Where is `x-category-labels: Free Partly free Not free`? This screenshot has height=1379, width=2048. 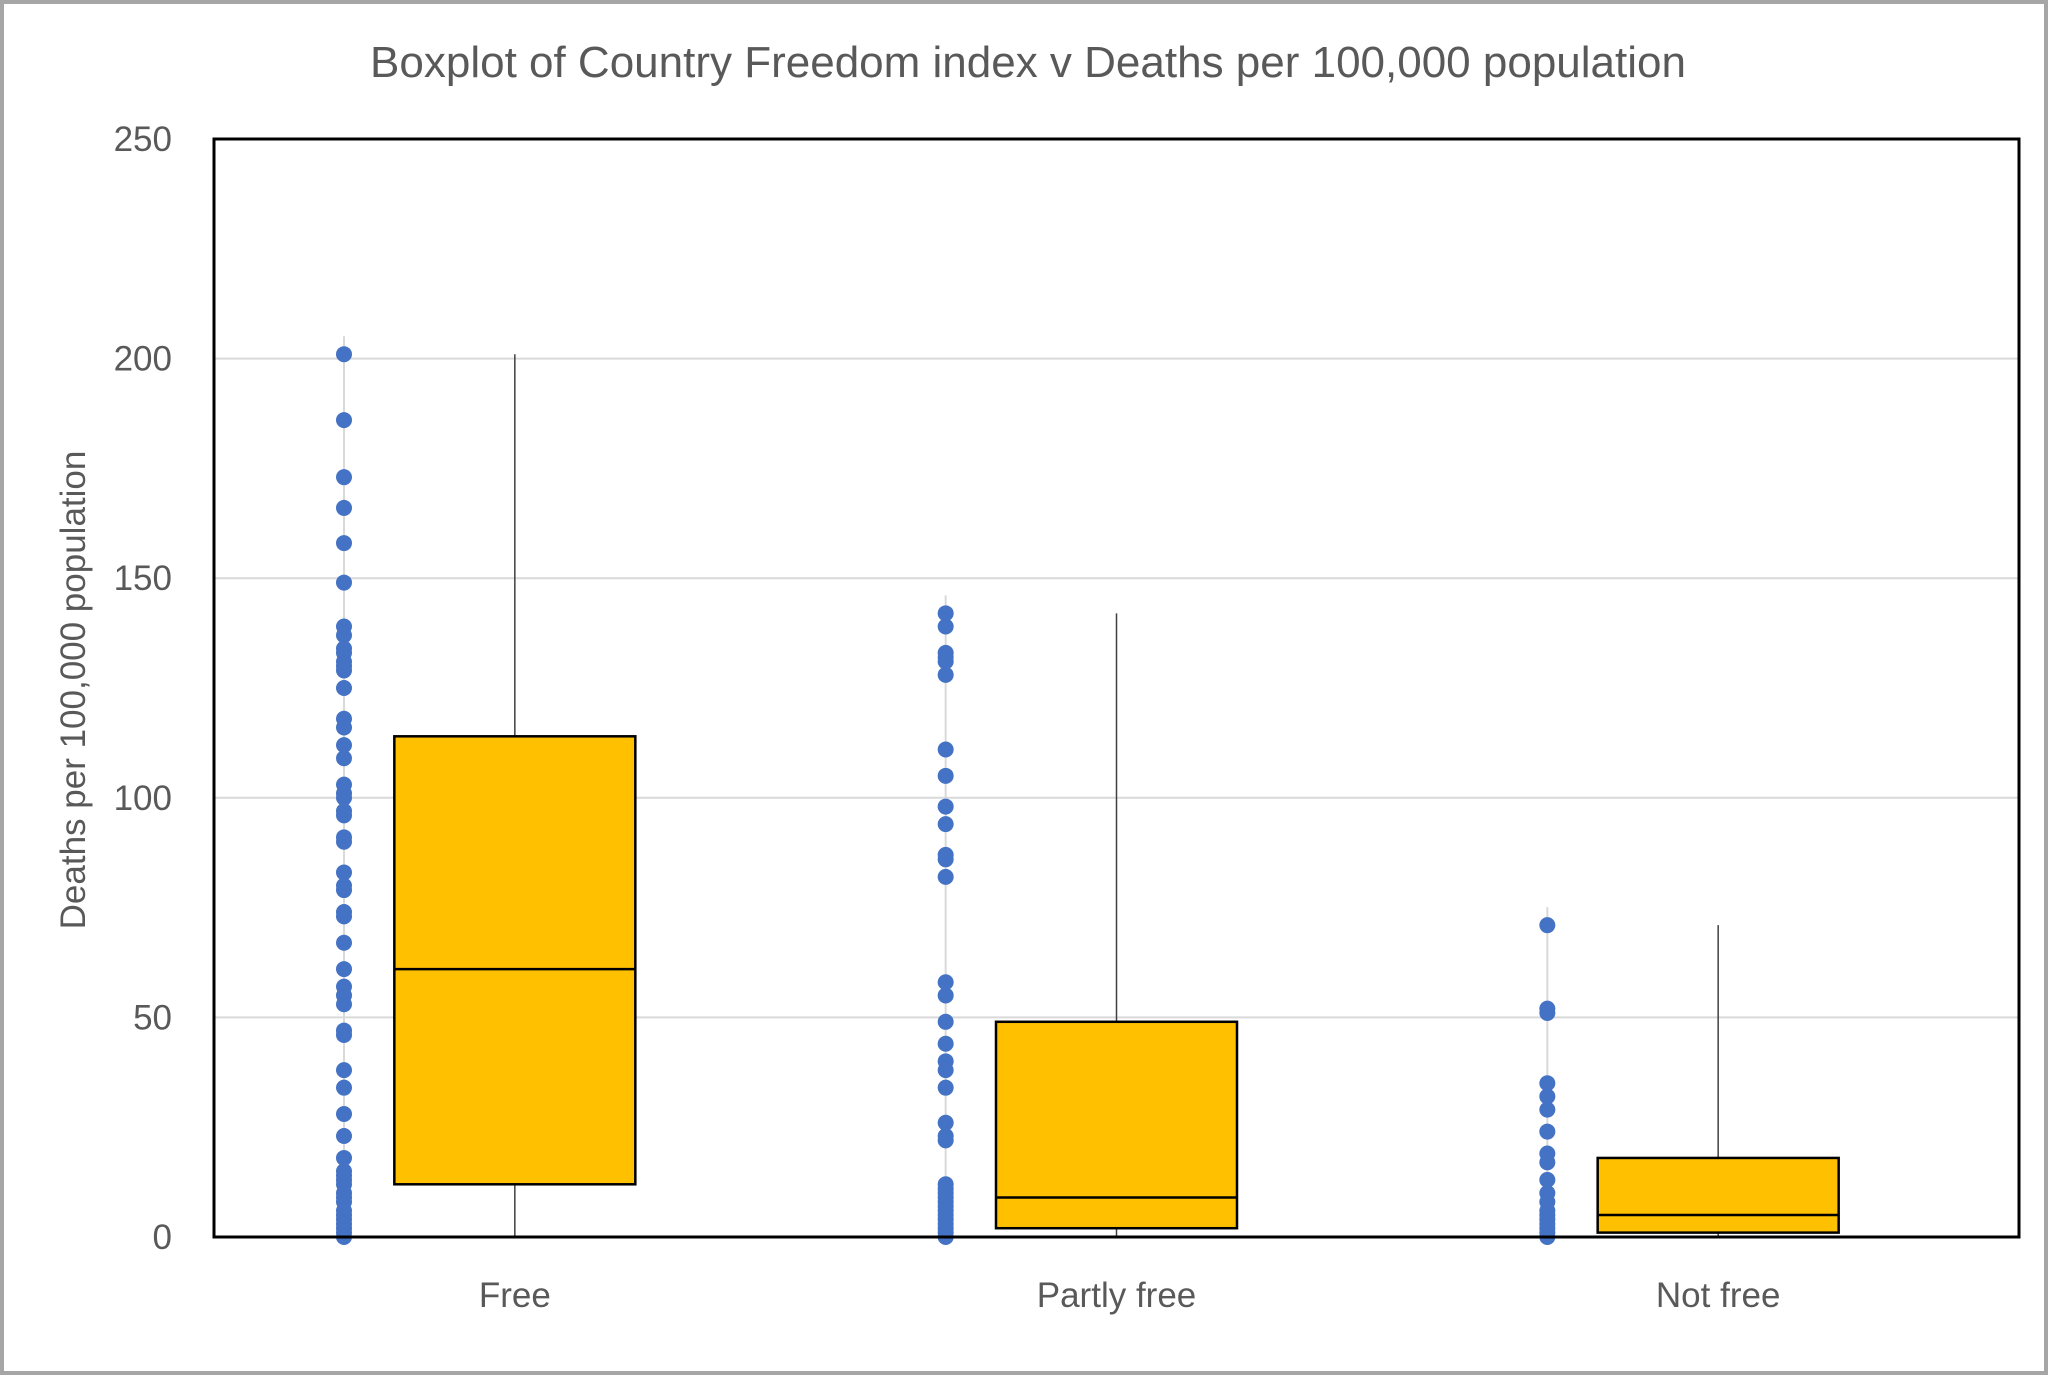
x-category-labels: Free Partly free Not free is located at coordinates (1130, 1295).